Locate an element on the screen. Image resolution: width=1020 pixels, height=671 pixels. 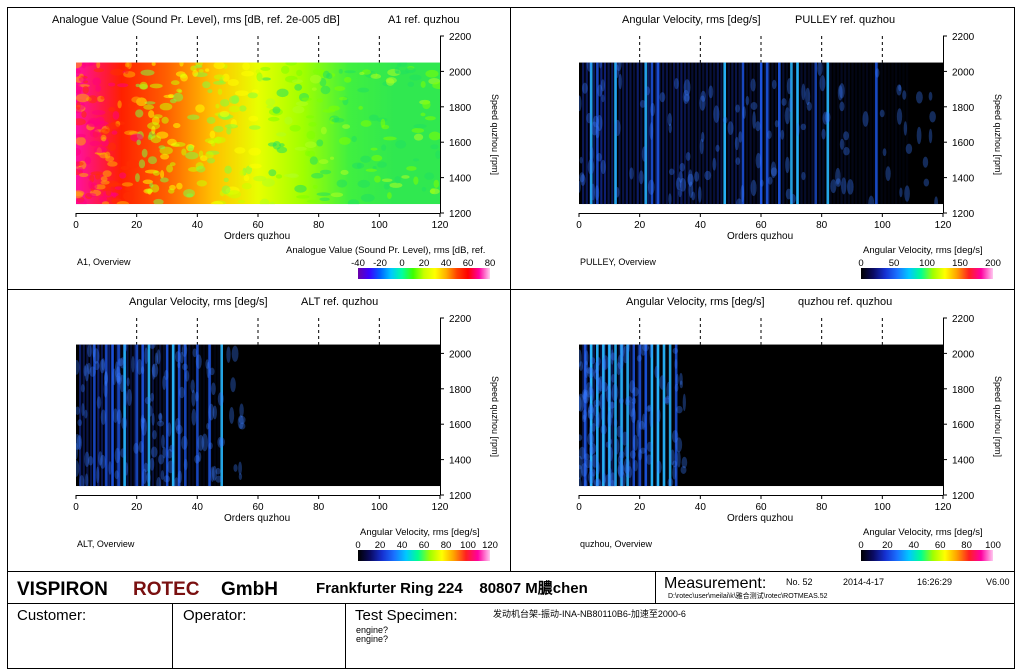
y-tick-label: 1200 is located at coordinates (963, 214).